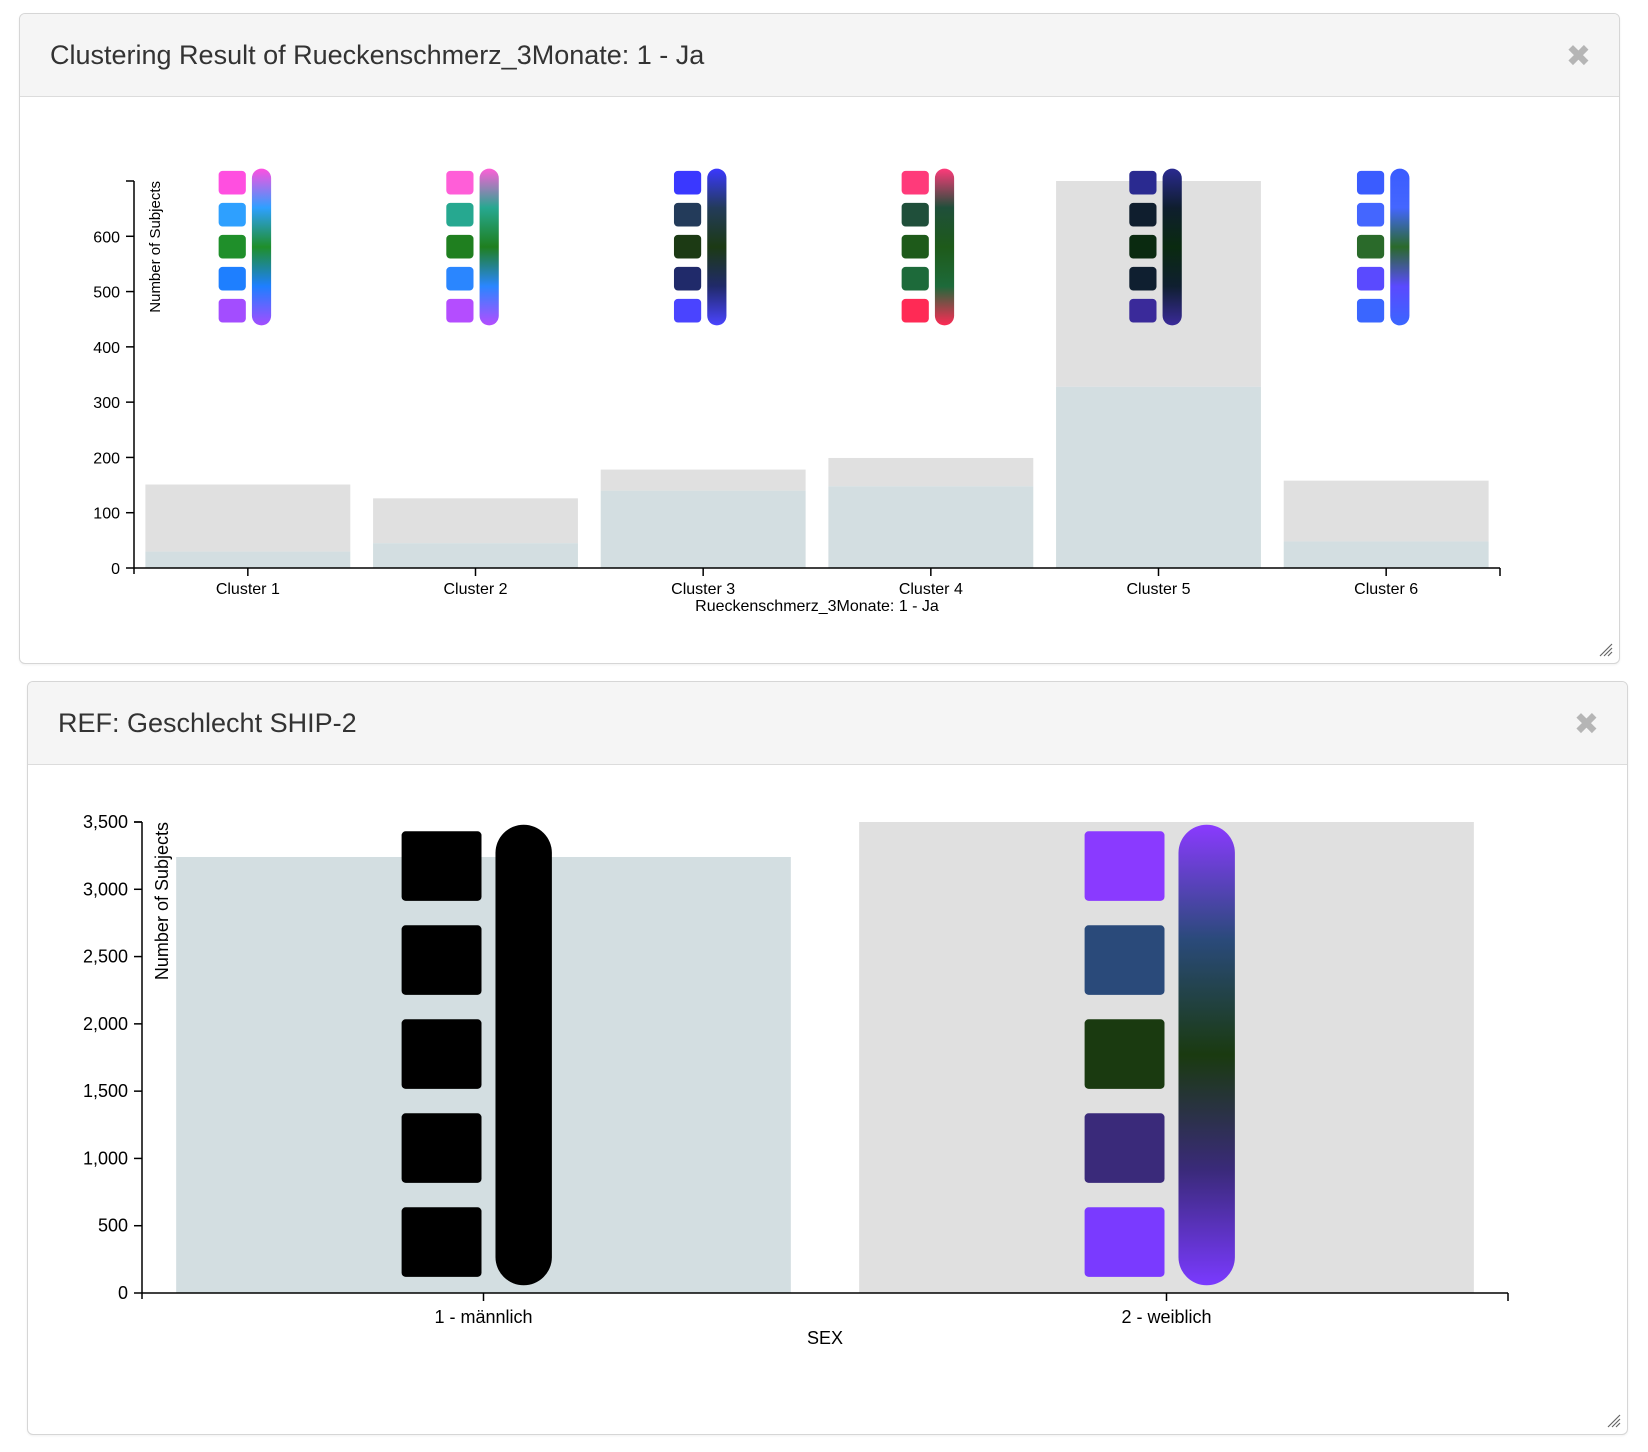 Image resolution: width=1648 pixels, height=1452 pixels. What do you see at coordinates (105, 822) in the screenshot?
I see `y-tick-label: 3,500` at bounding box center [105, 822].